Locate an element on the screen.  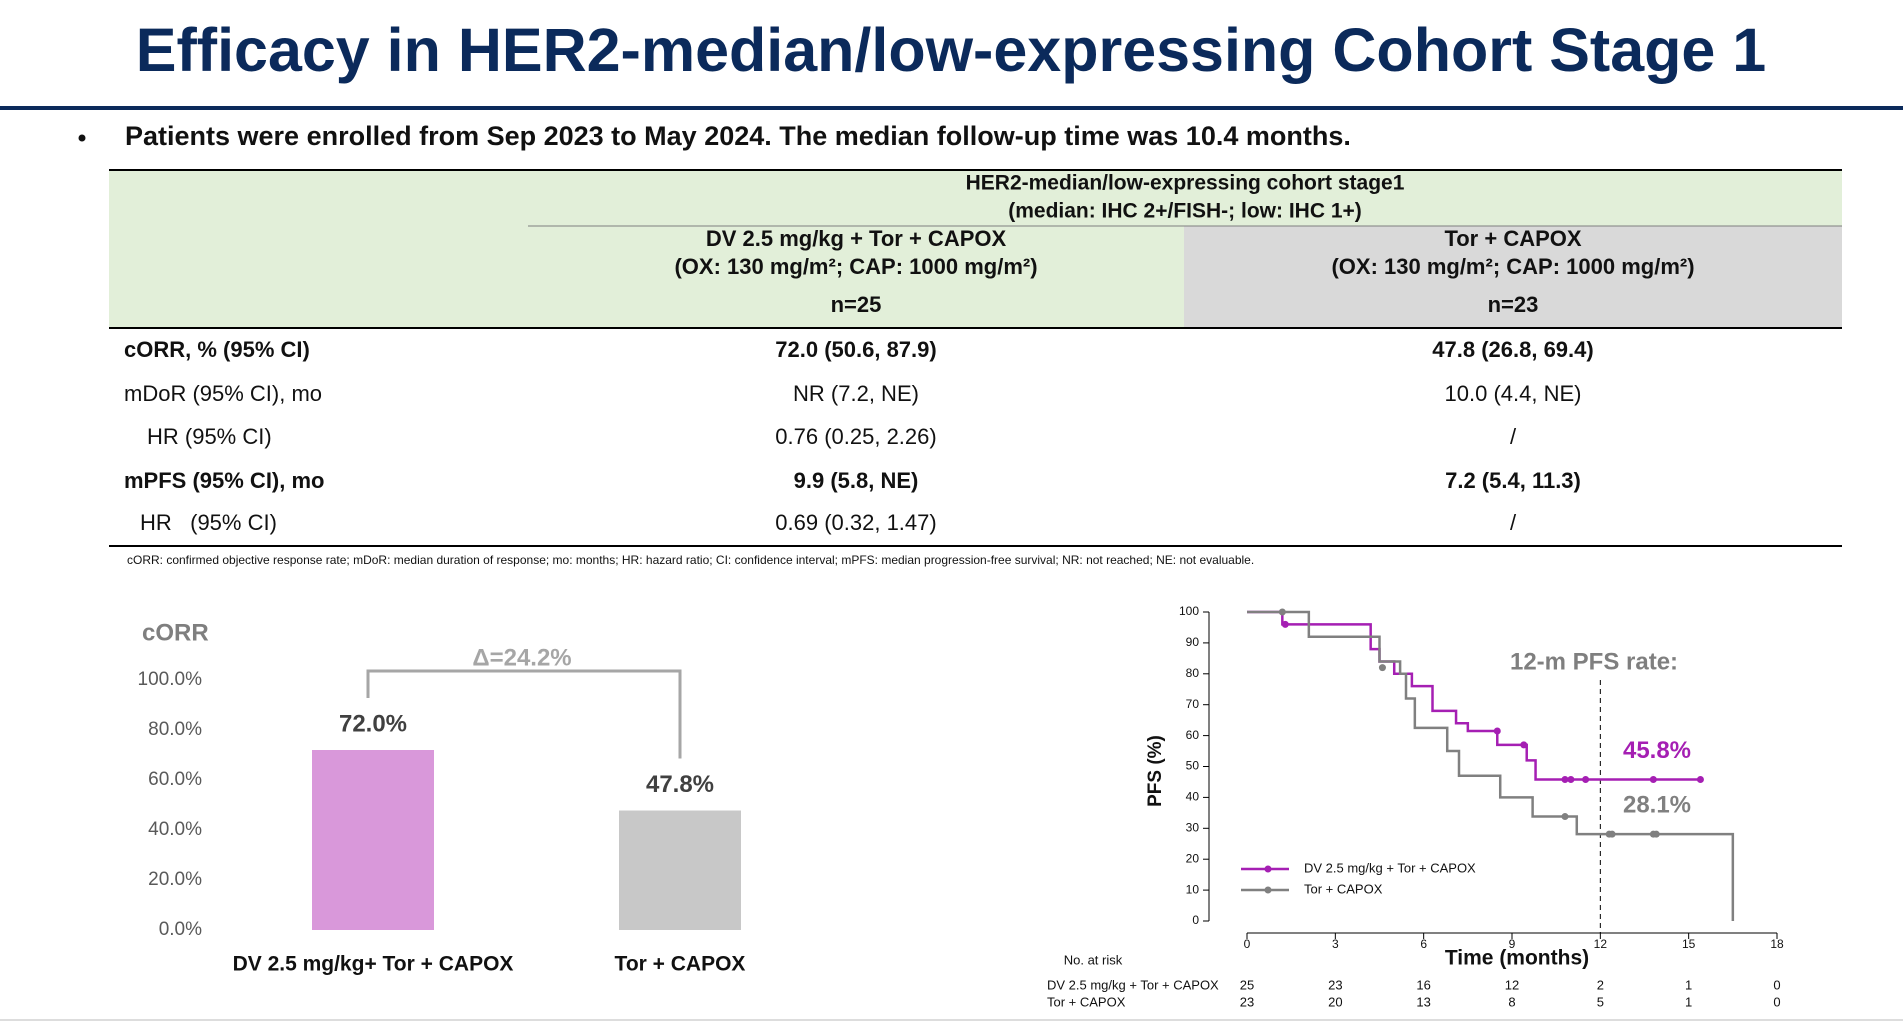
x-tick-label: DV 2.5 mg/kg+ Tor + CAPOX is located at coordinates (373, 964).